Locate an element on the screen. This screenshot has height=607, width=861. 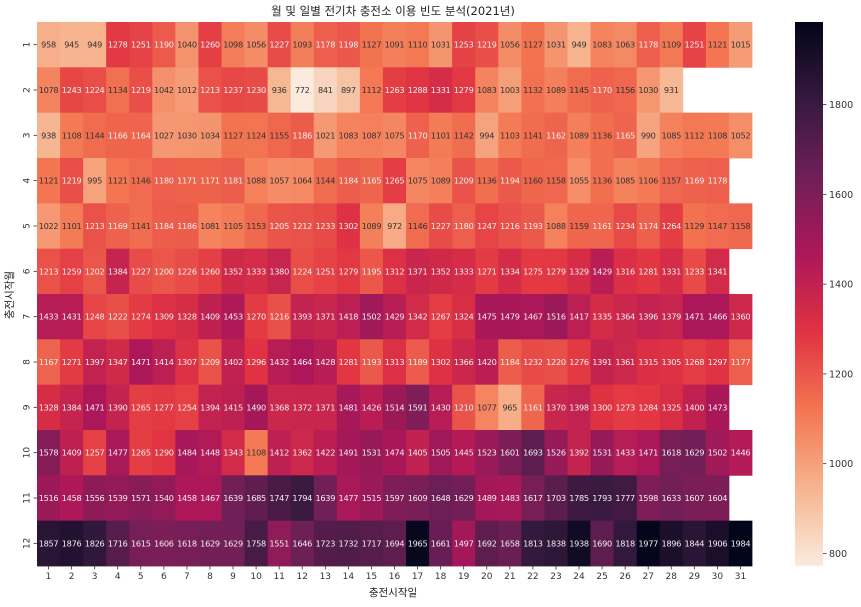
cell-value-label: 1171 is located at coordinates (187, 181).